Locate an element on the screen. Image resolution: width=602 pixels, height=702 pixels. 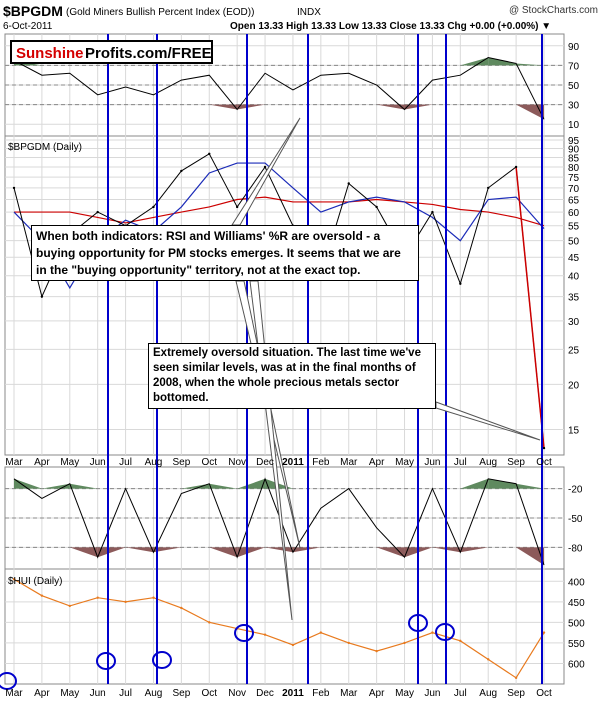
y-tick-label: 30 is located at coordinates (574, 106).